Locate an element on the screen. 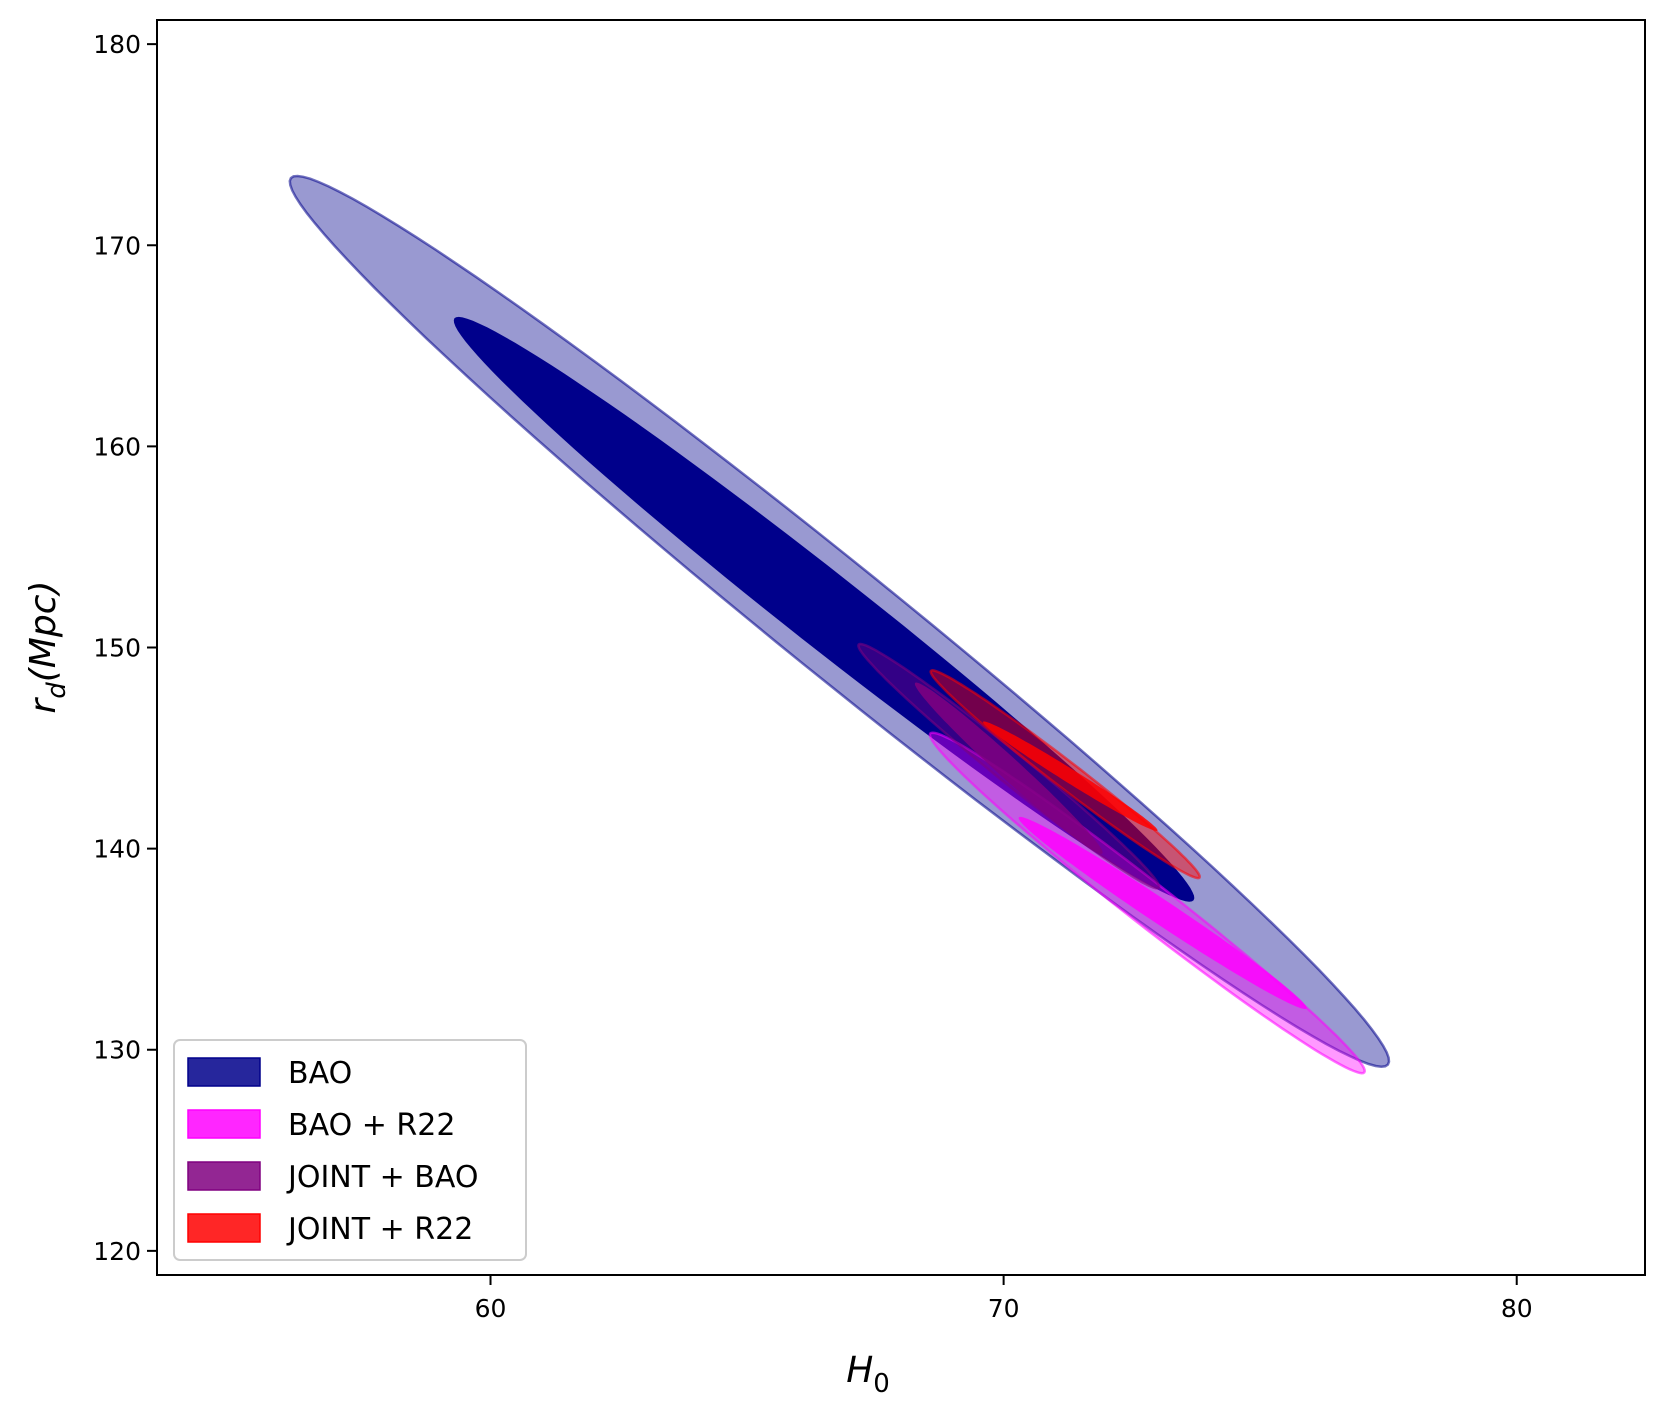  contour-joint-r22-1sigma is located at coordinates (1070, 776).